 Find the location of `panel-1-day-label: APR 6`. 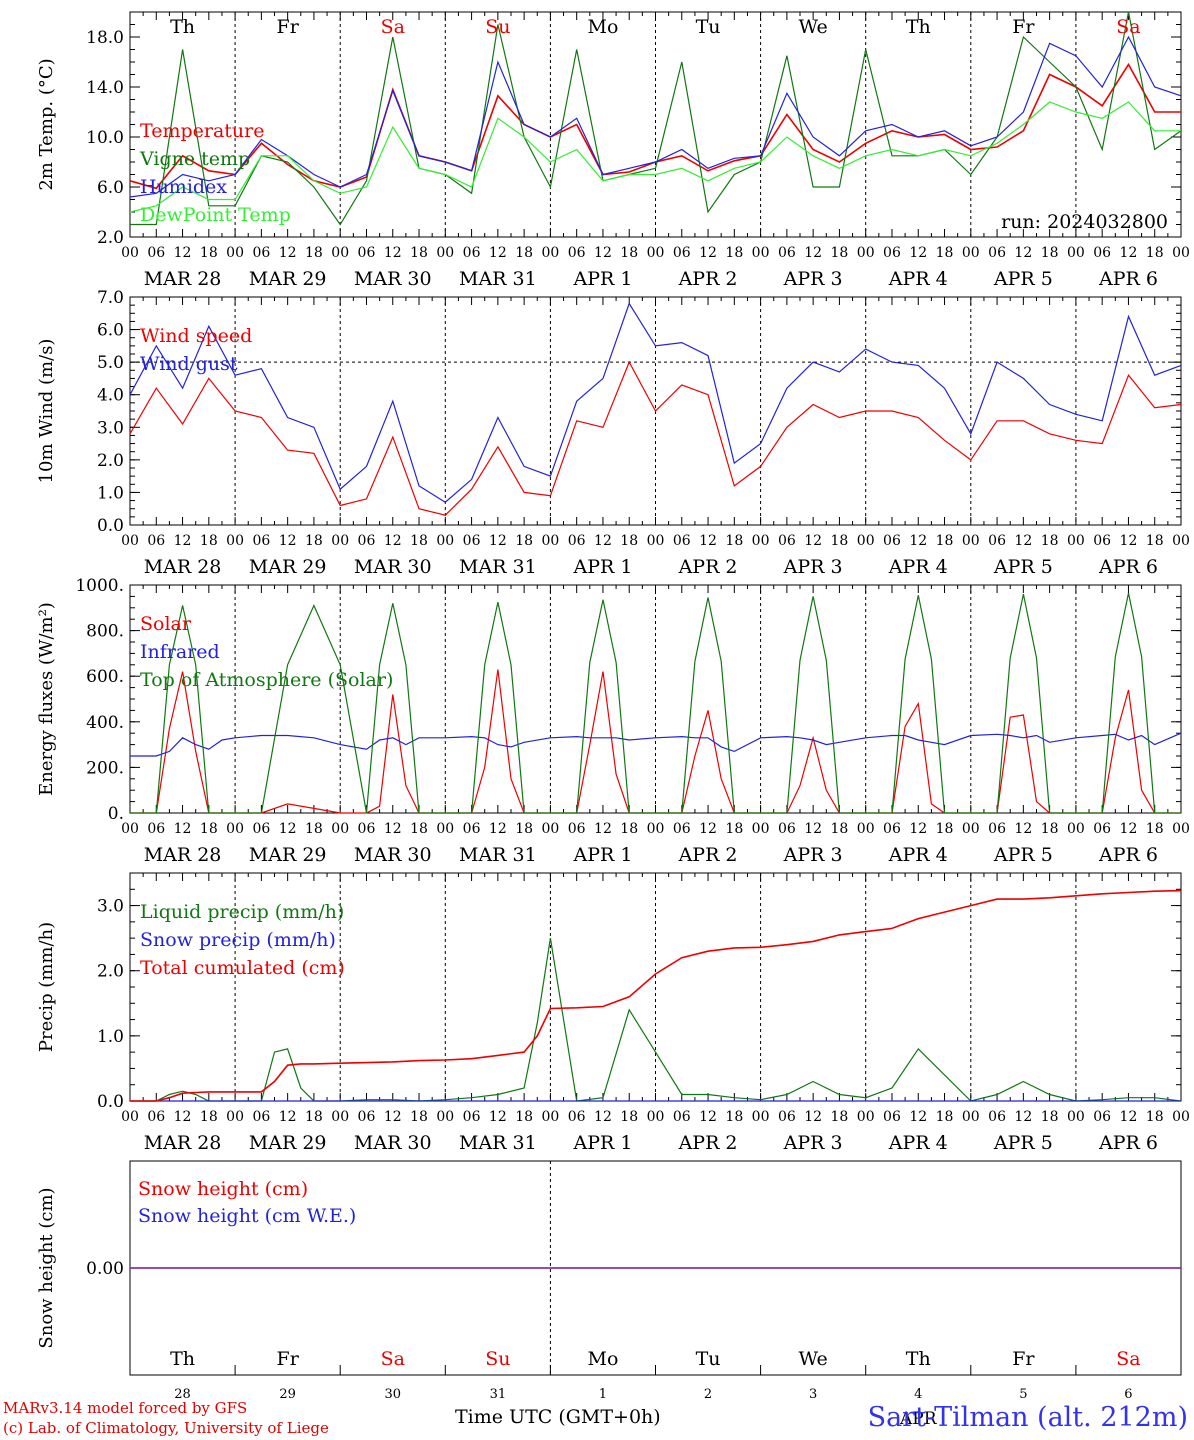

panel-1-day-label: APR 6 is located at coordinates (1128, 279).